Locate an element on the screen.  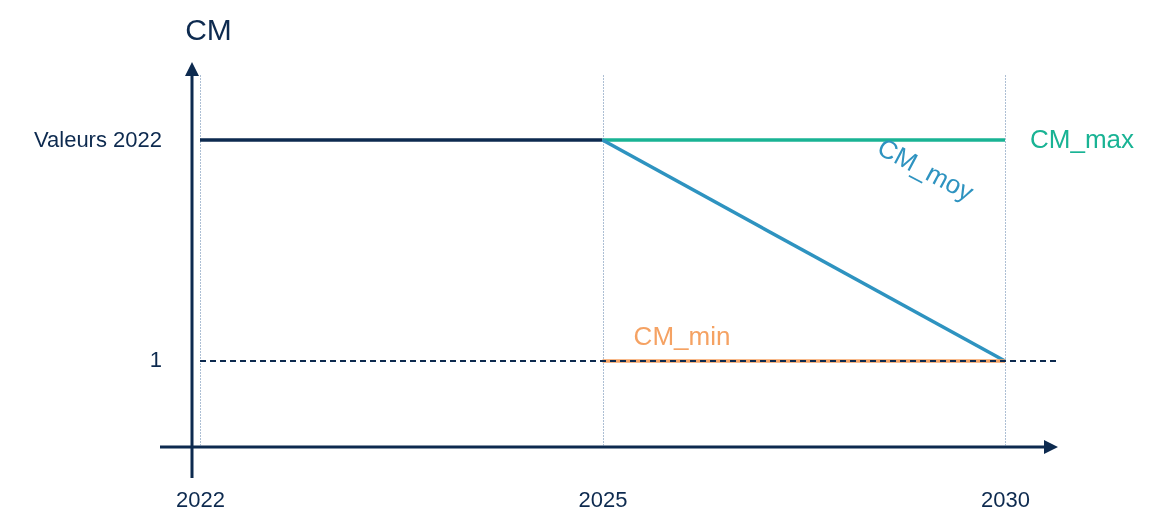
x-tick-label: 2022 is located at coordinates (200, 499).